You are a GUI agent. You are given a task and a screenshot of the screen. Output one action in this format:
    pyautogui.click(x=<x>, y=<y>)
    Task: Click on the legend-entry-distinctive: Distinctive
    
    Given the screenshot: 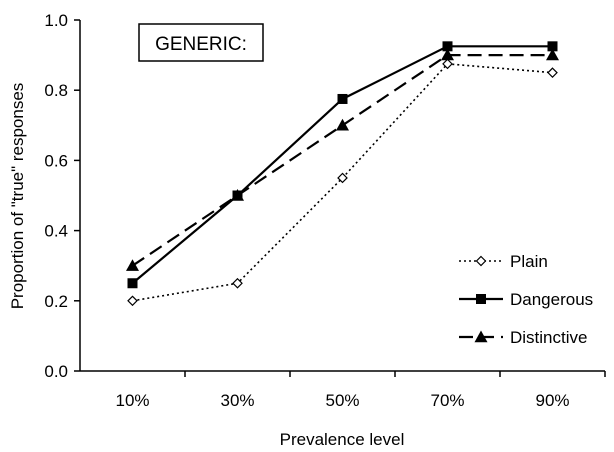 What is the action you would take?
    pyautogui.click(x=523, y=337)
    